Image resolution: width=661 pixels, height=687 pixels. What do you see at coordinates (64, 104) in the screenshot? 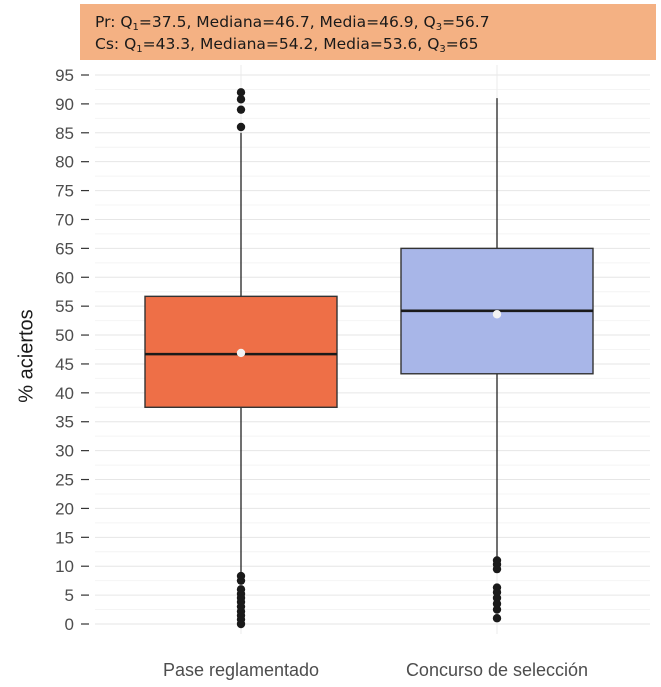
I see `y-tick-label: 90` at bounding box center [64, 104].